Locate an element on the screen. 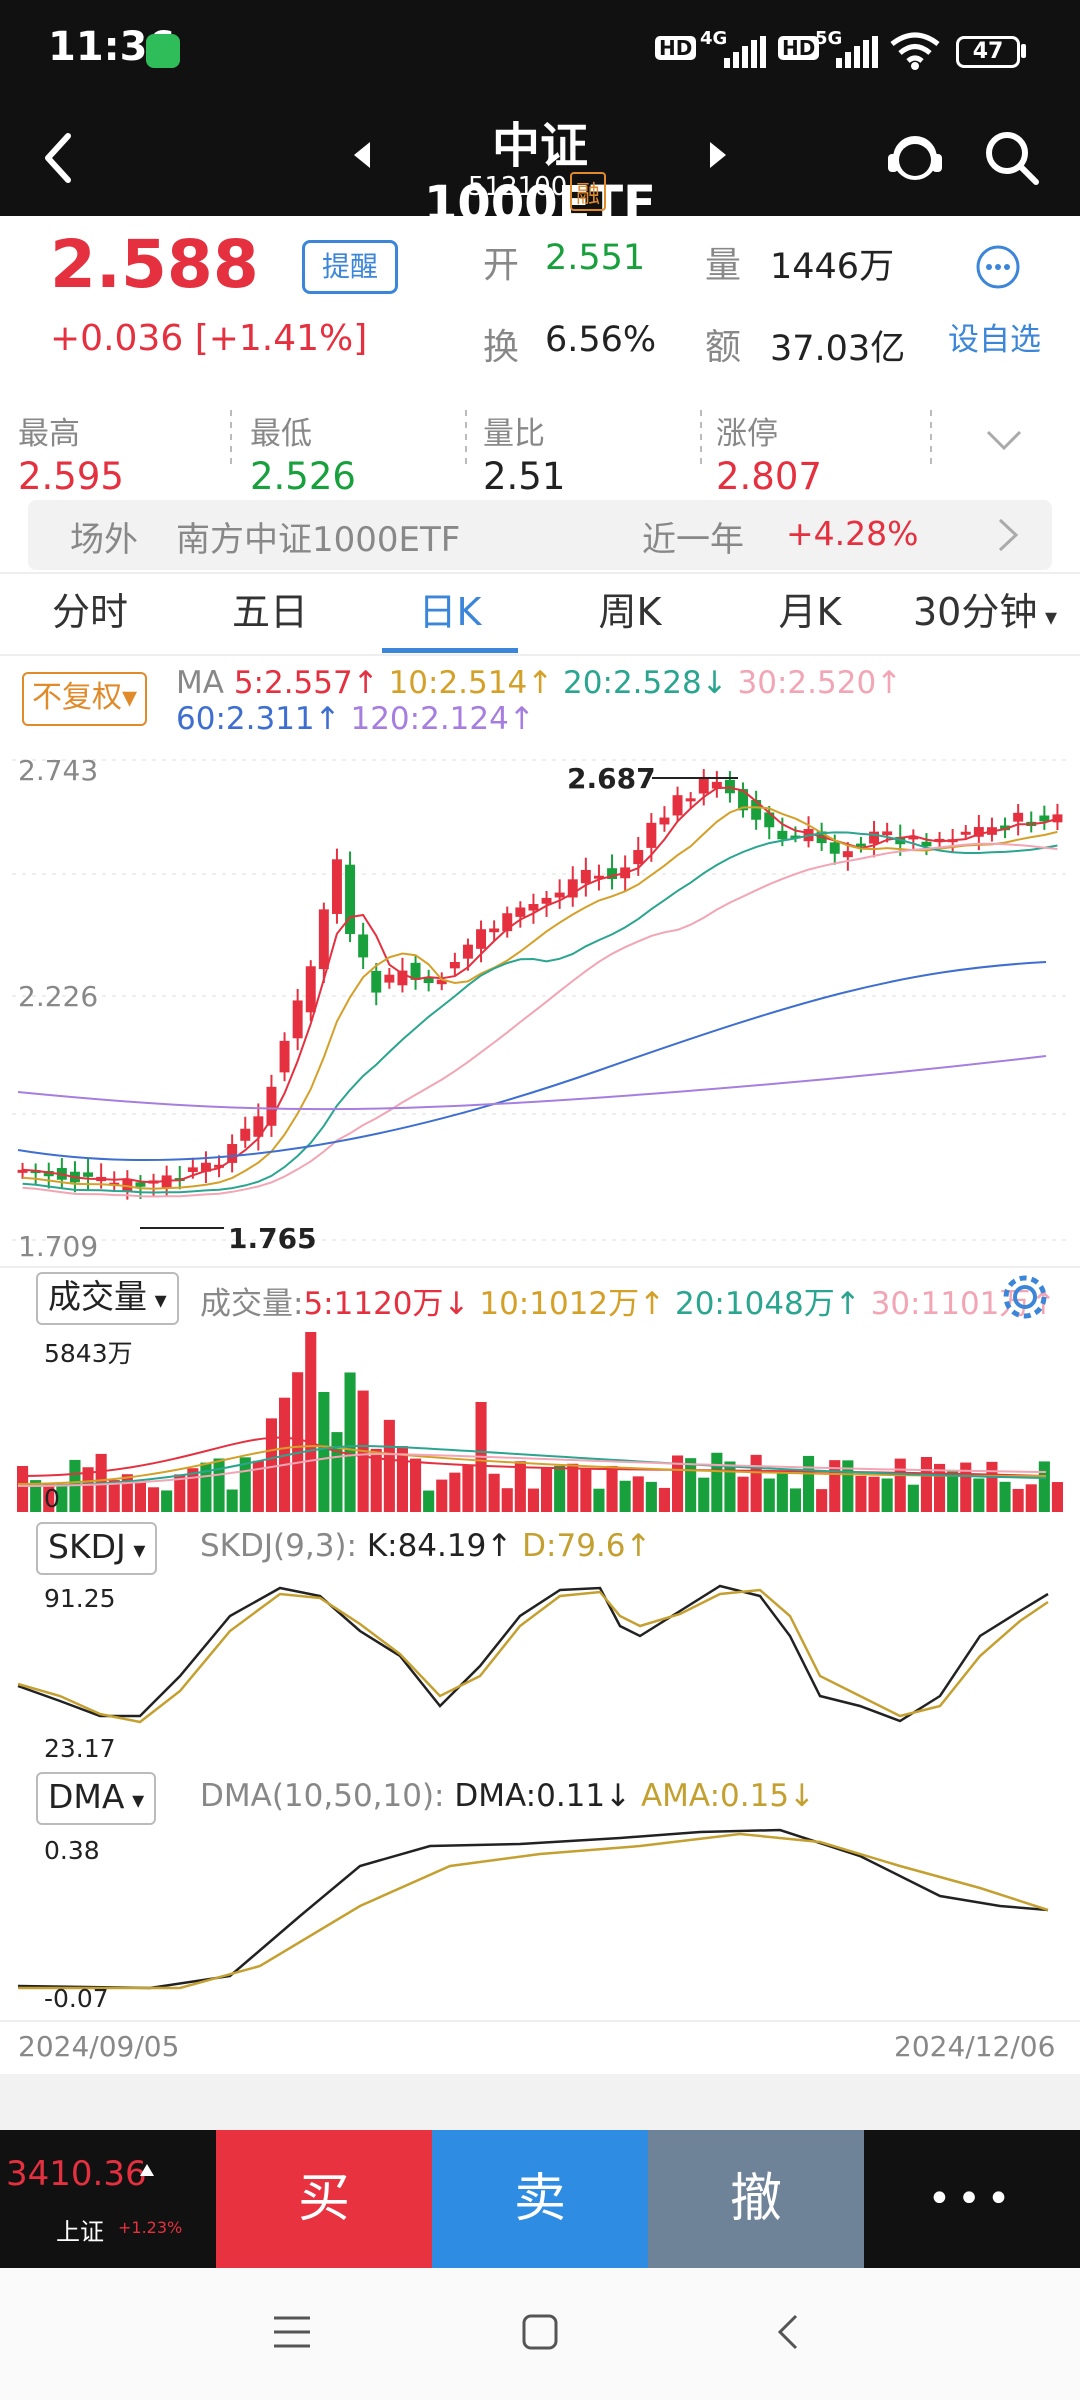 Image resolution: width=1080 pixels, height=2400 pixels. divider is located at coordinates (540, 2021).